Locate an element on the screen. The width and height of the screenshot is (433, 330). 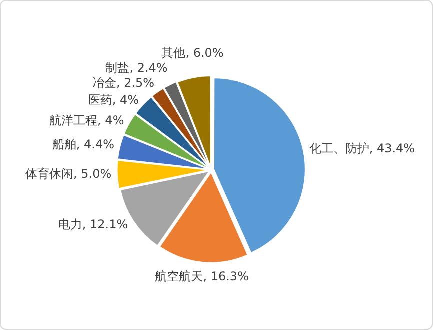
slice-label: 化工、防护, 43.4% is located at coordinates (362, 148).